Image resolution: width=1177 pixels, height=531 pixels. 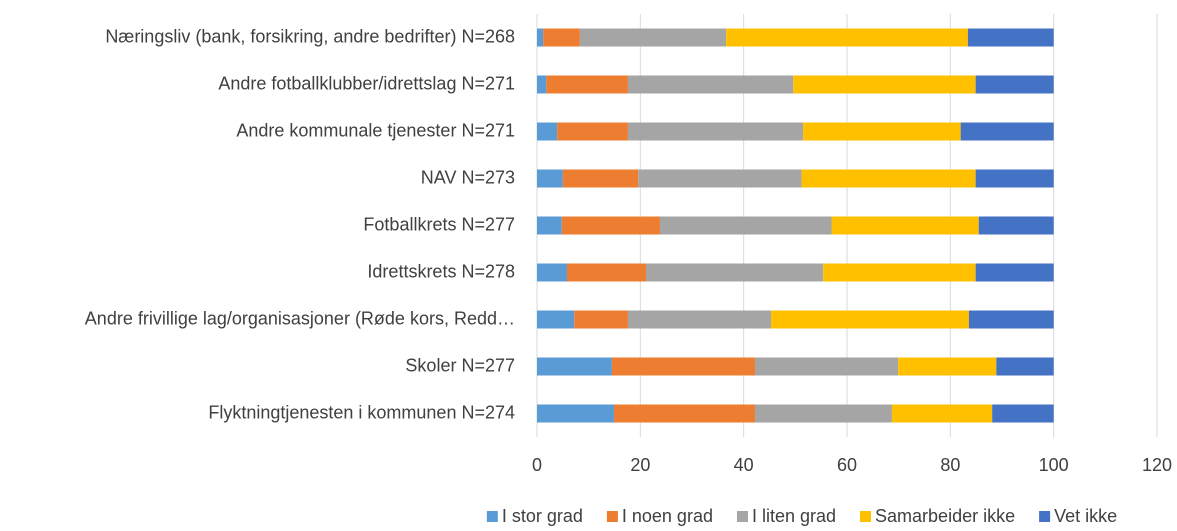 I want to click on y-tick-label: Andre fotballklubber/idrettslag N=271, so click(x=366, y=83).